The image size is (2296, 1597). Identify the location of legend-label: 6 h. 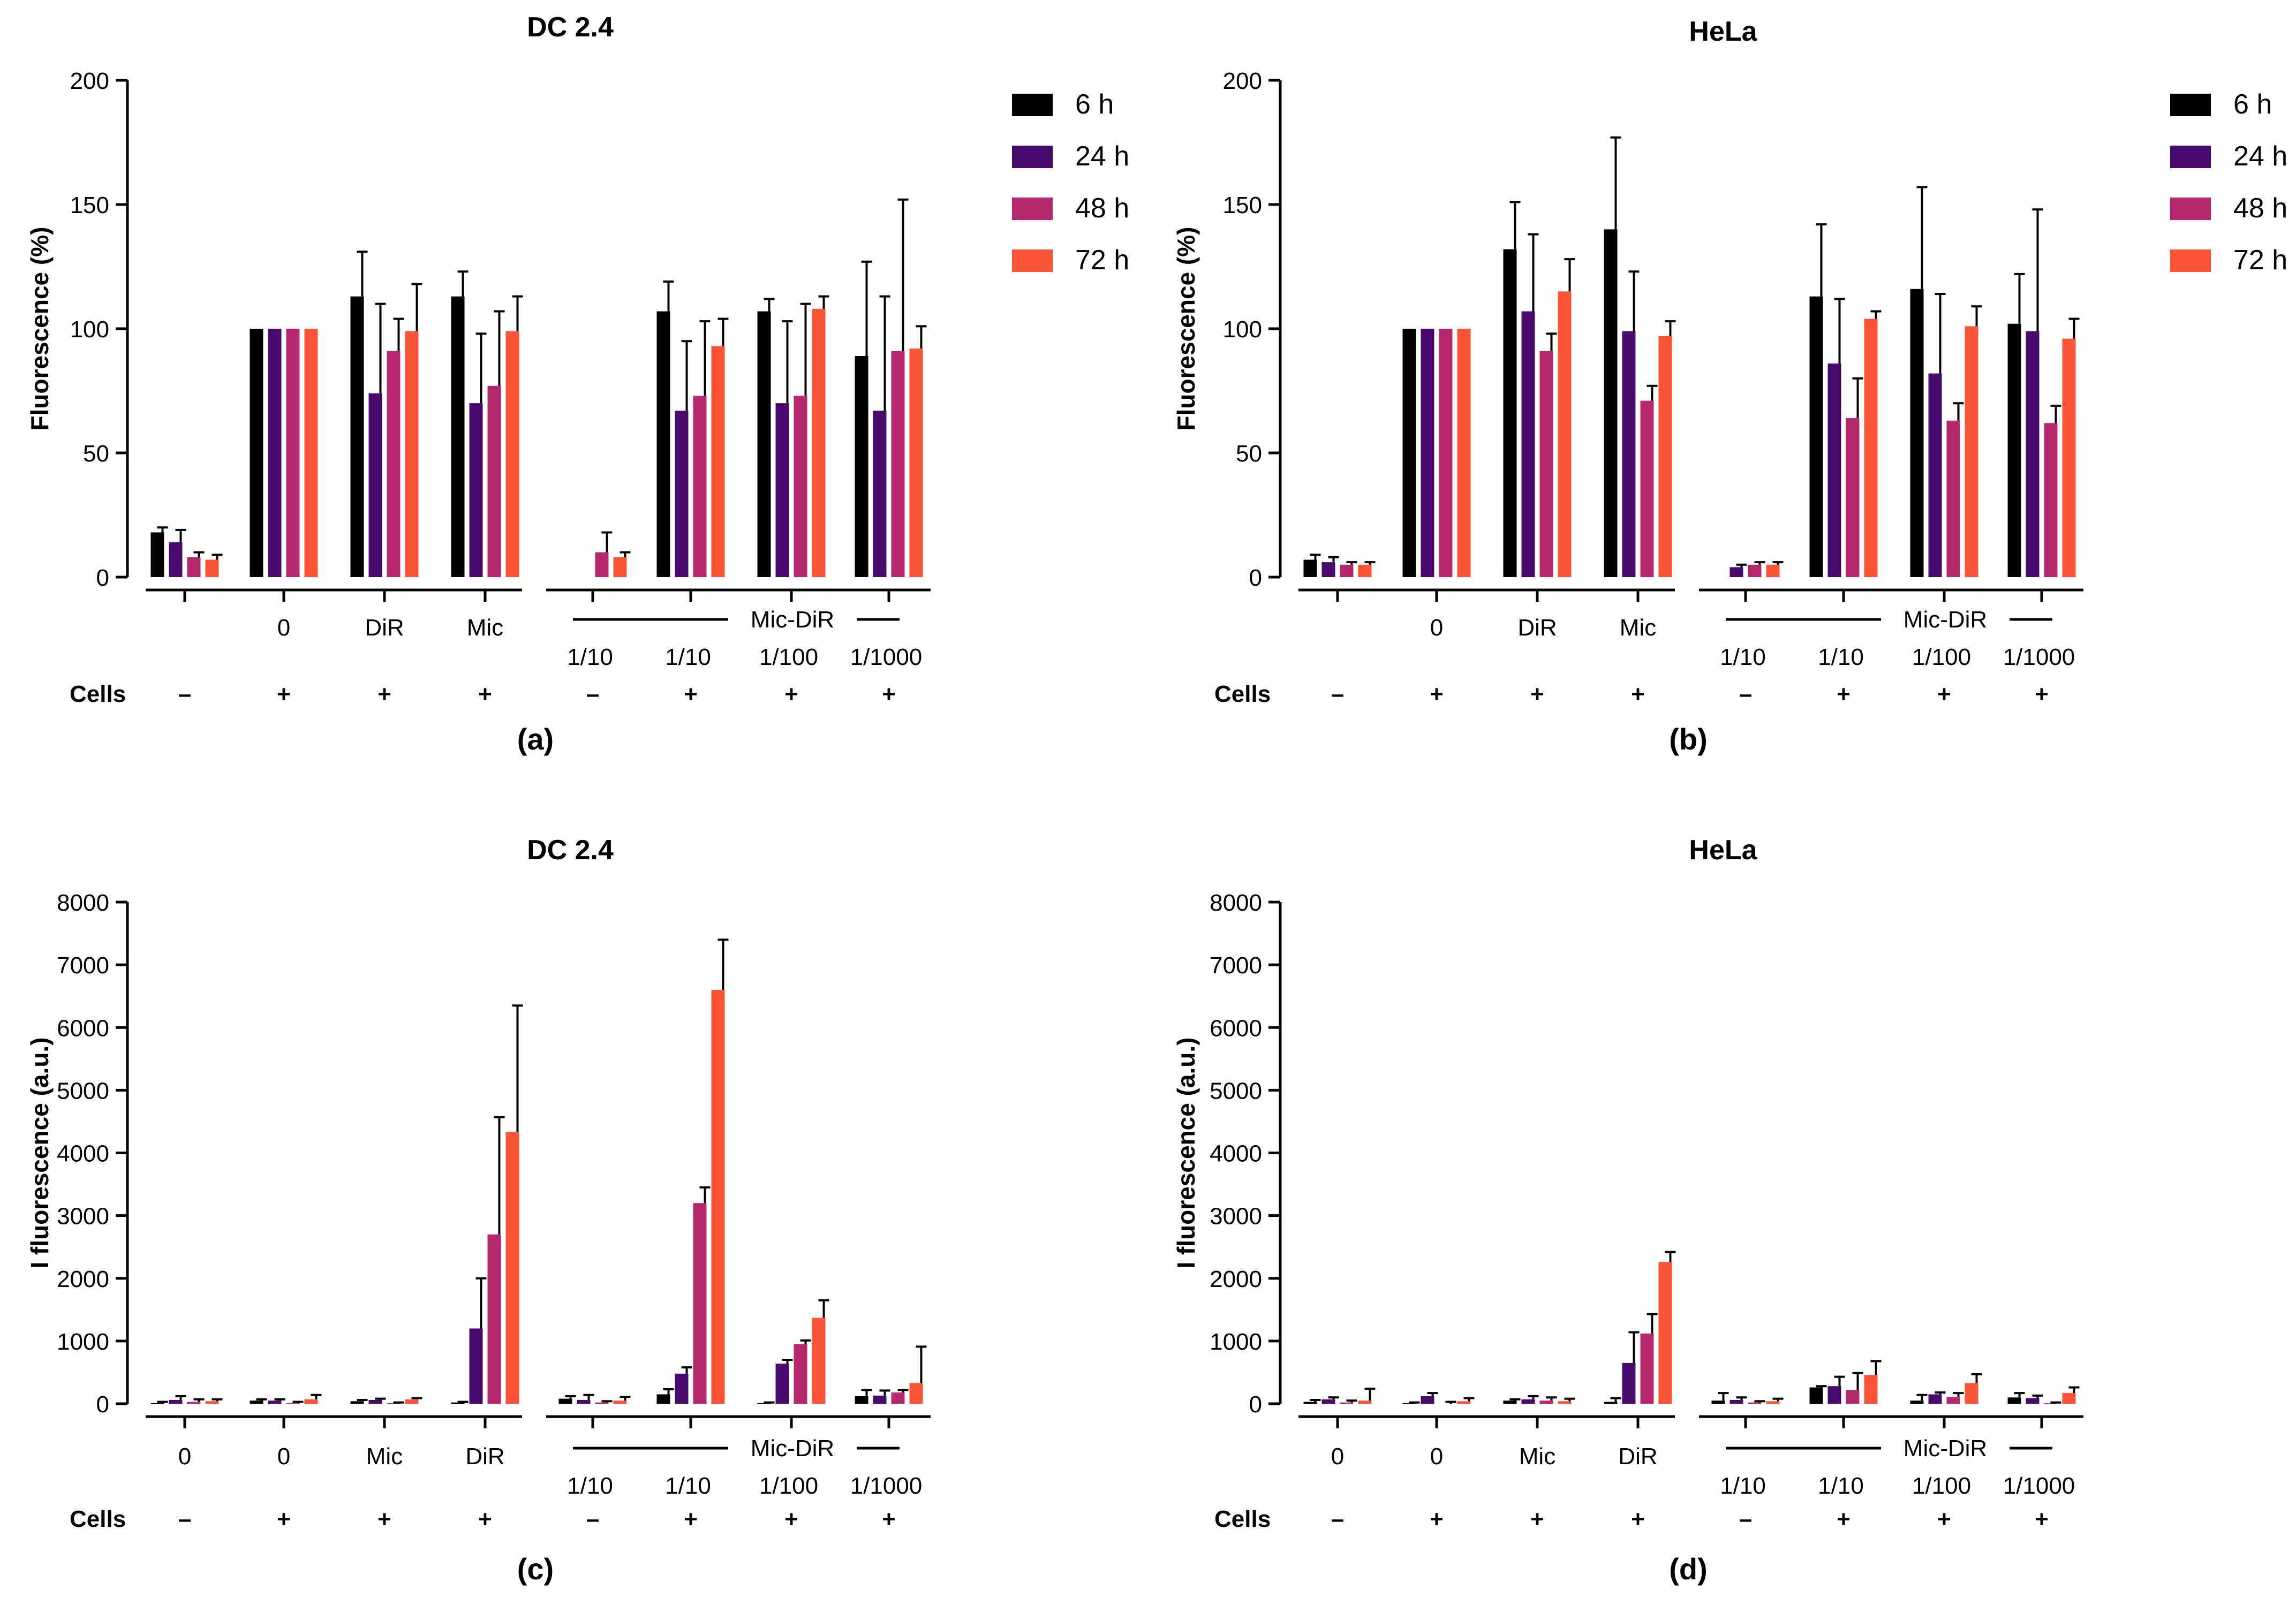
(1094, 105).